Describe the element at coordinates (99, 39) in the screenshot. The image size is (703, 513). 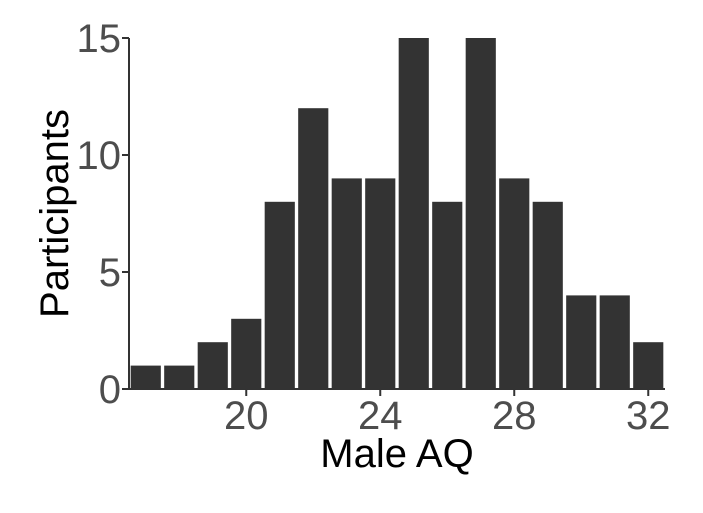
I see `y-tick-label-15: 15` at that location.